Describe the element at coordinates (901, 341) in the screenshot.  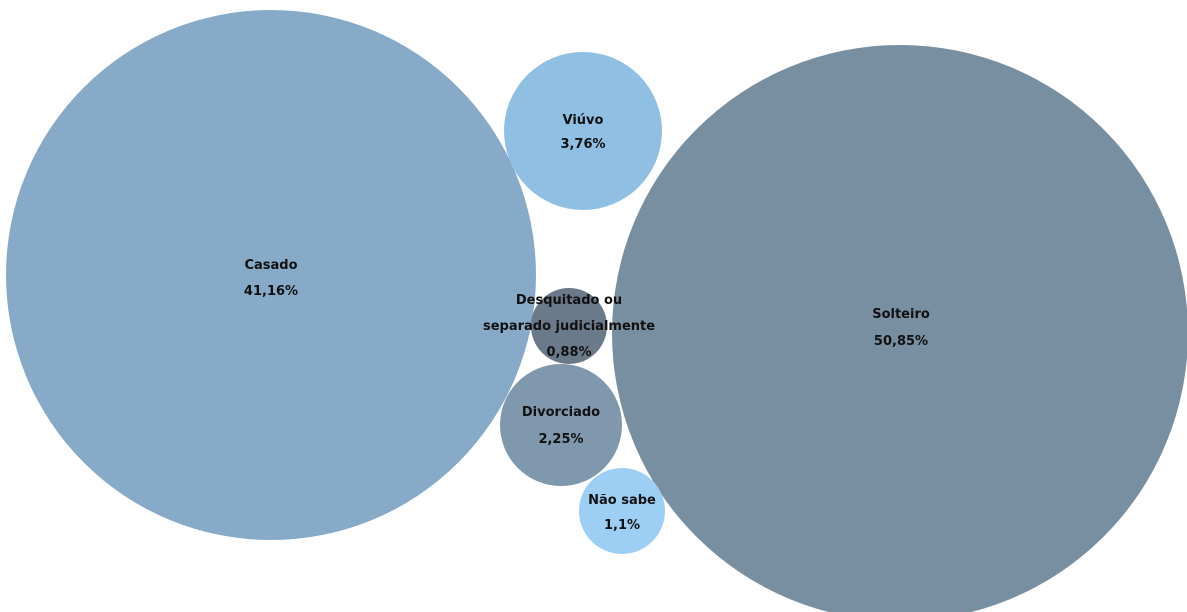
I see `bubble-solteiro-value: 50,85%` at that location.